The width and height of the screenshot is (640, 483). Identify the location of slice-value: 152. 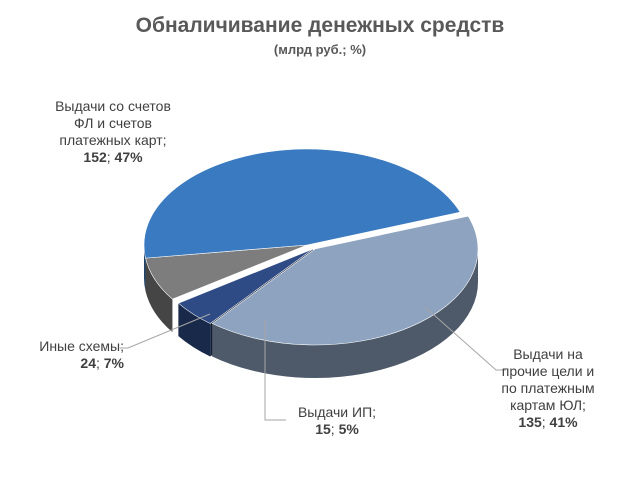
(95, 157).